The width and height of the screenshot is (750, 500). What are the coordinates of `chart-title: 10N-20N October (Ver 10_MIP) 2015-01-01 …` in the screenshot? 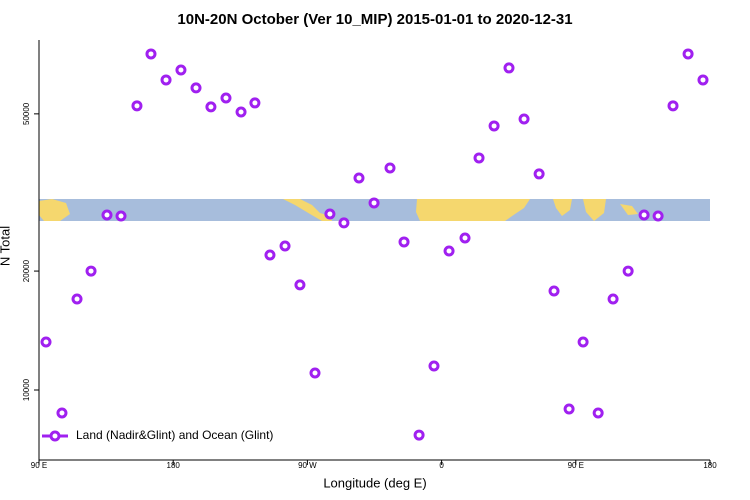 It's located at (374, 19).